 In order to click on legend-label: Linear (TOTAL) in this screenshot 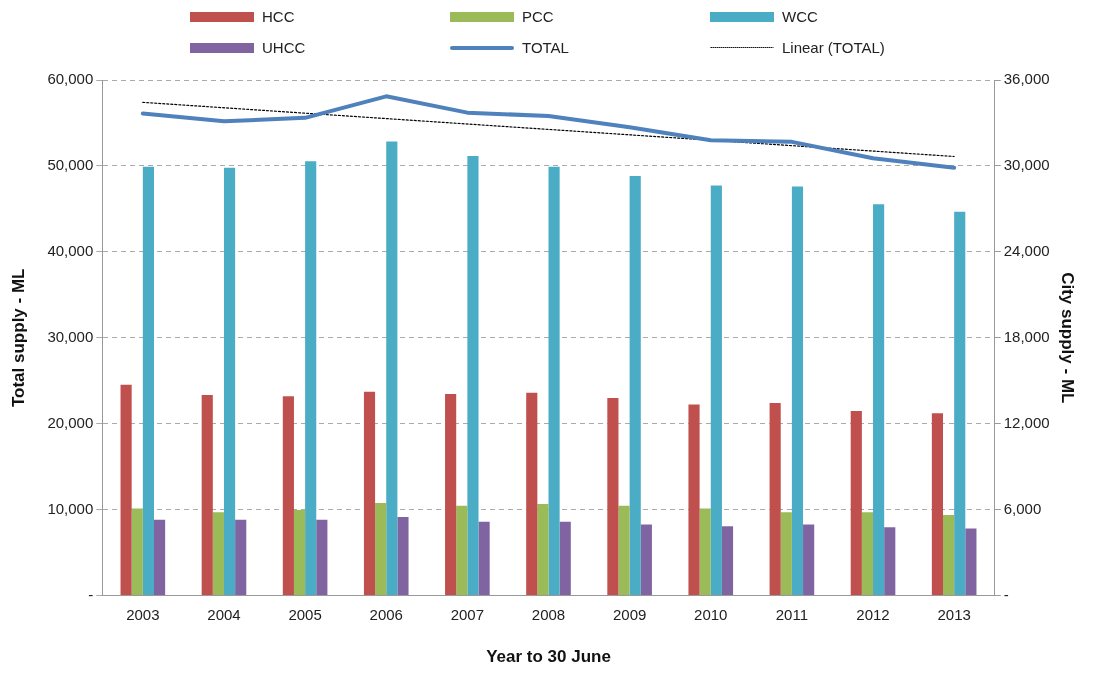, I will do `click(833, 47)`.